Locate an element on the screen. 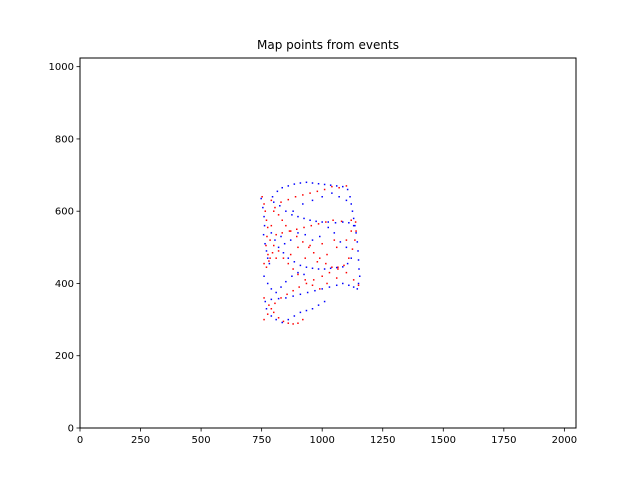 This screenshot has height=480, width=640. y-tick-label-1: 200 is located at coordinates (64, 356).